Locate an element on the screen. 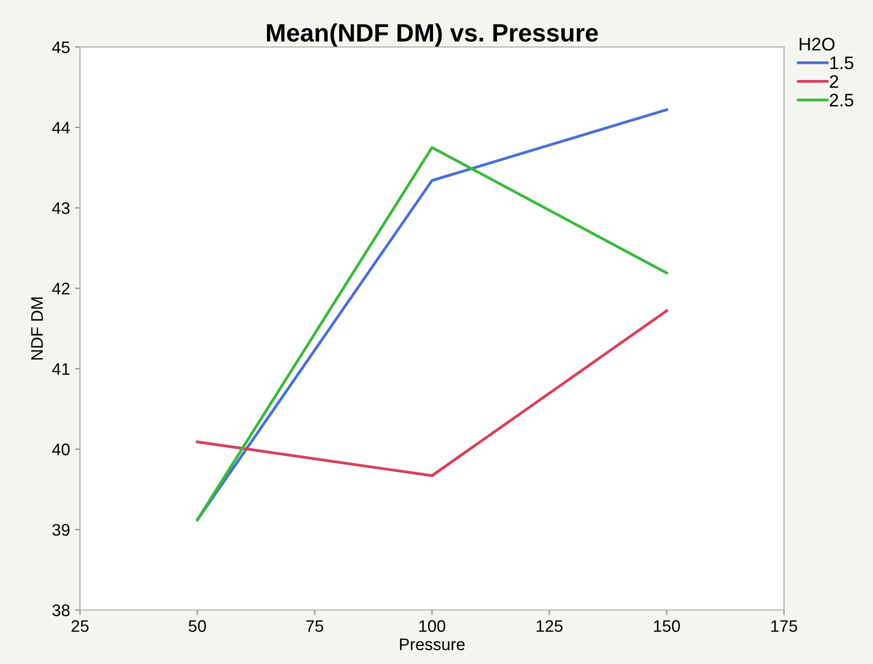  y-tick-label: 43 is located at coordinates (61, 208).